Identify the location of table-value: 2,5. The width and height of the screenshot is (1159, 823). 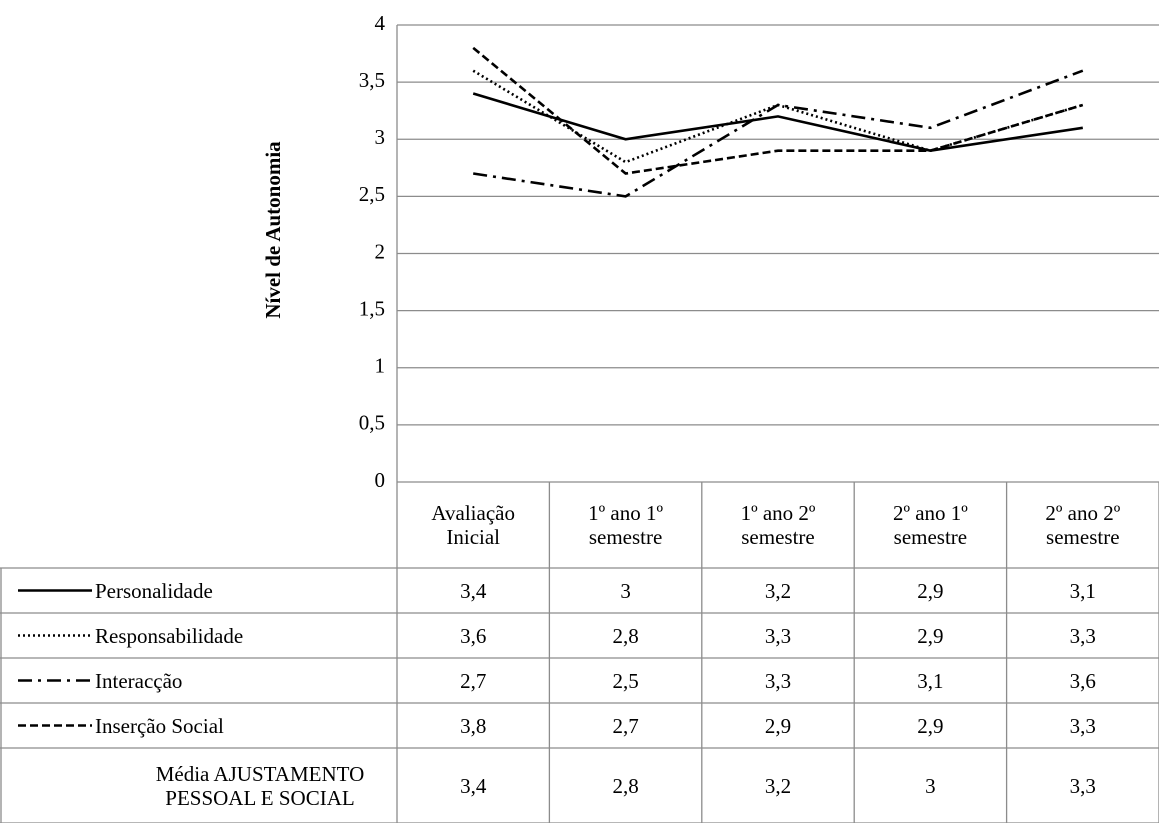
(625, 680).